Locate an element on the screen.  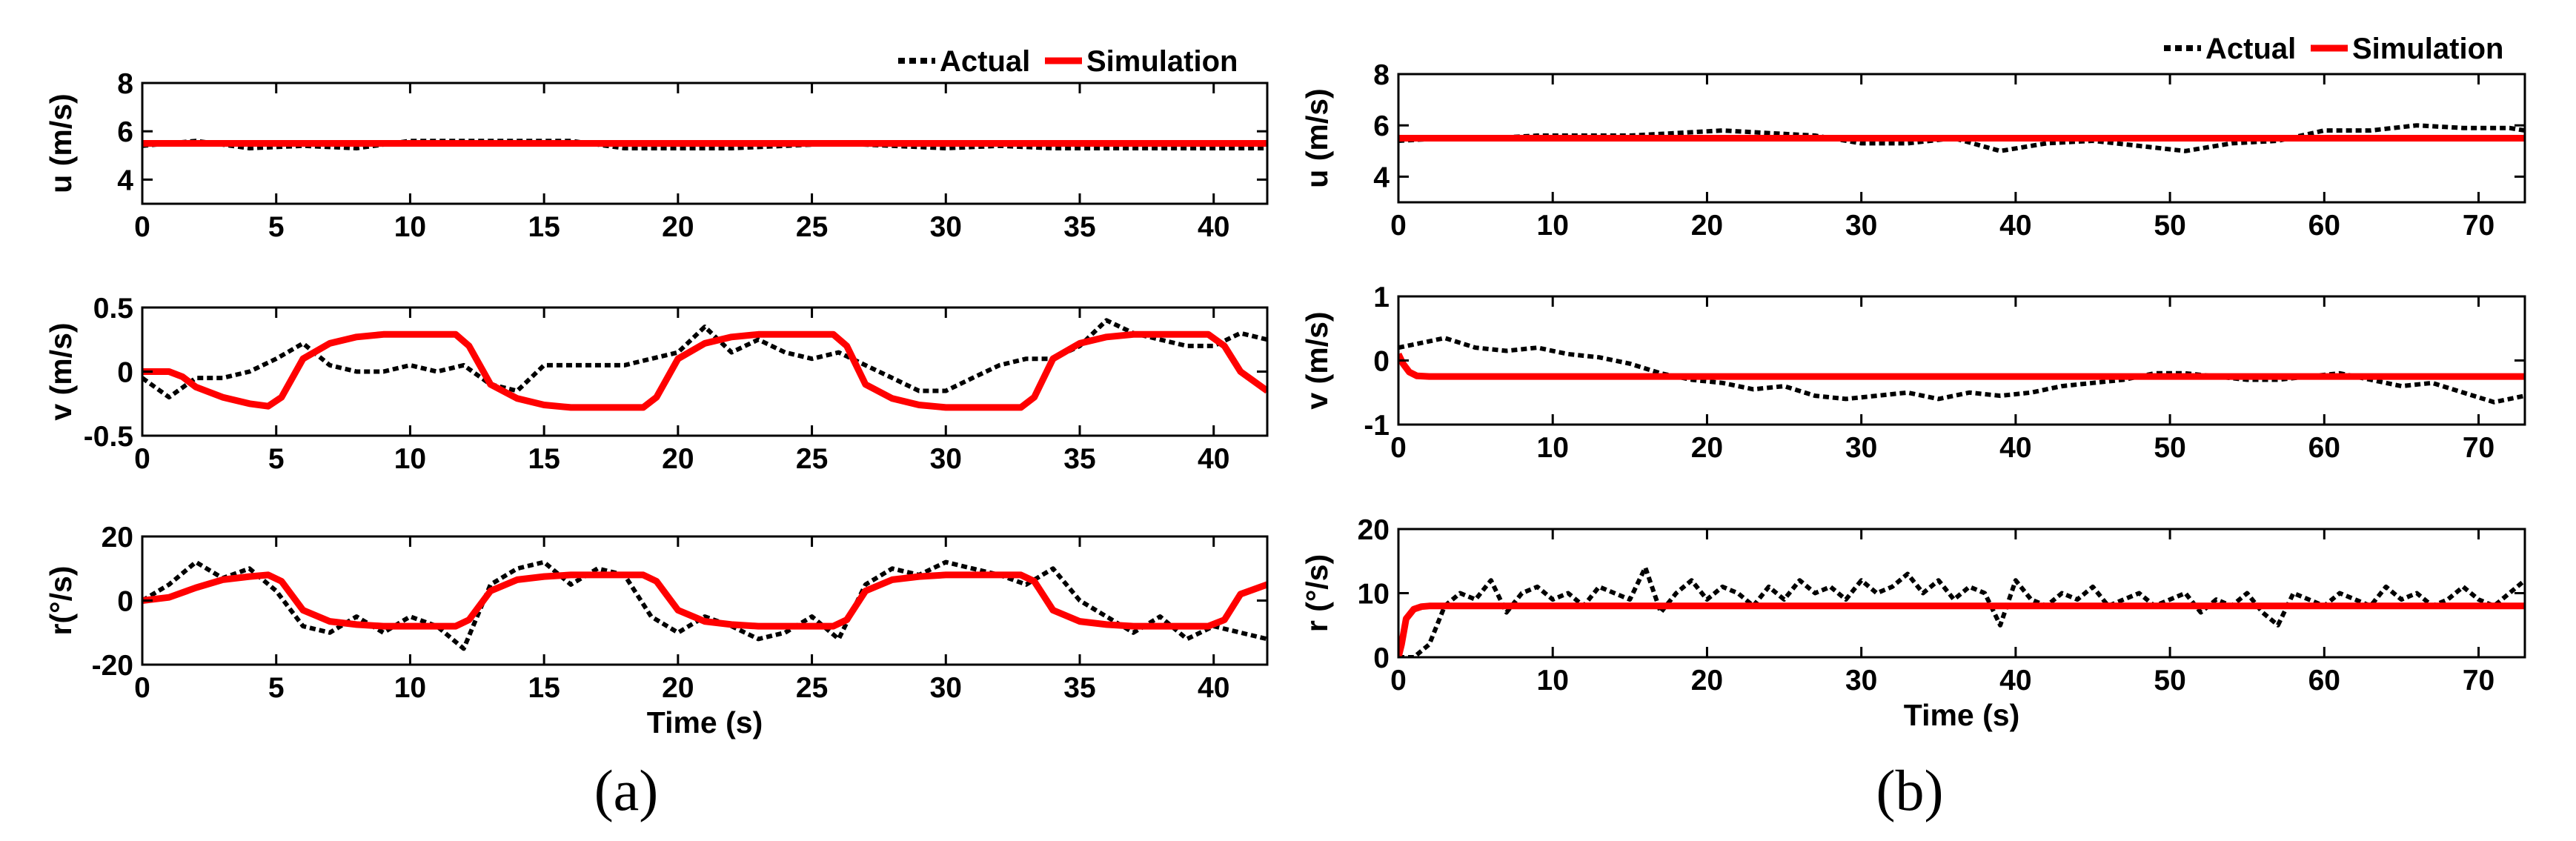
panel-label-a: (a) is located at coordinates (626, 790).